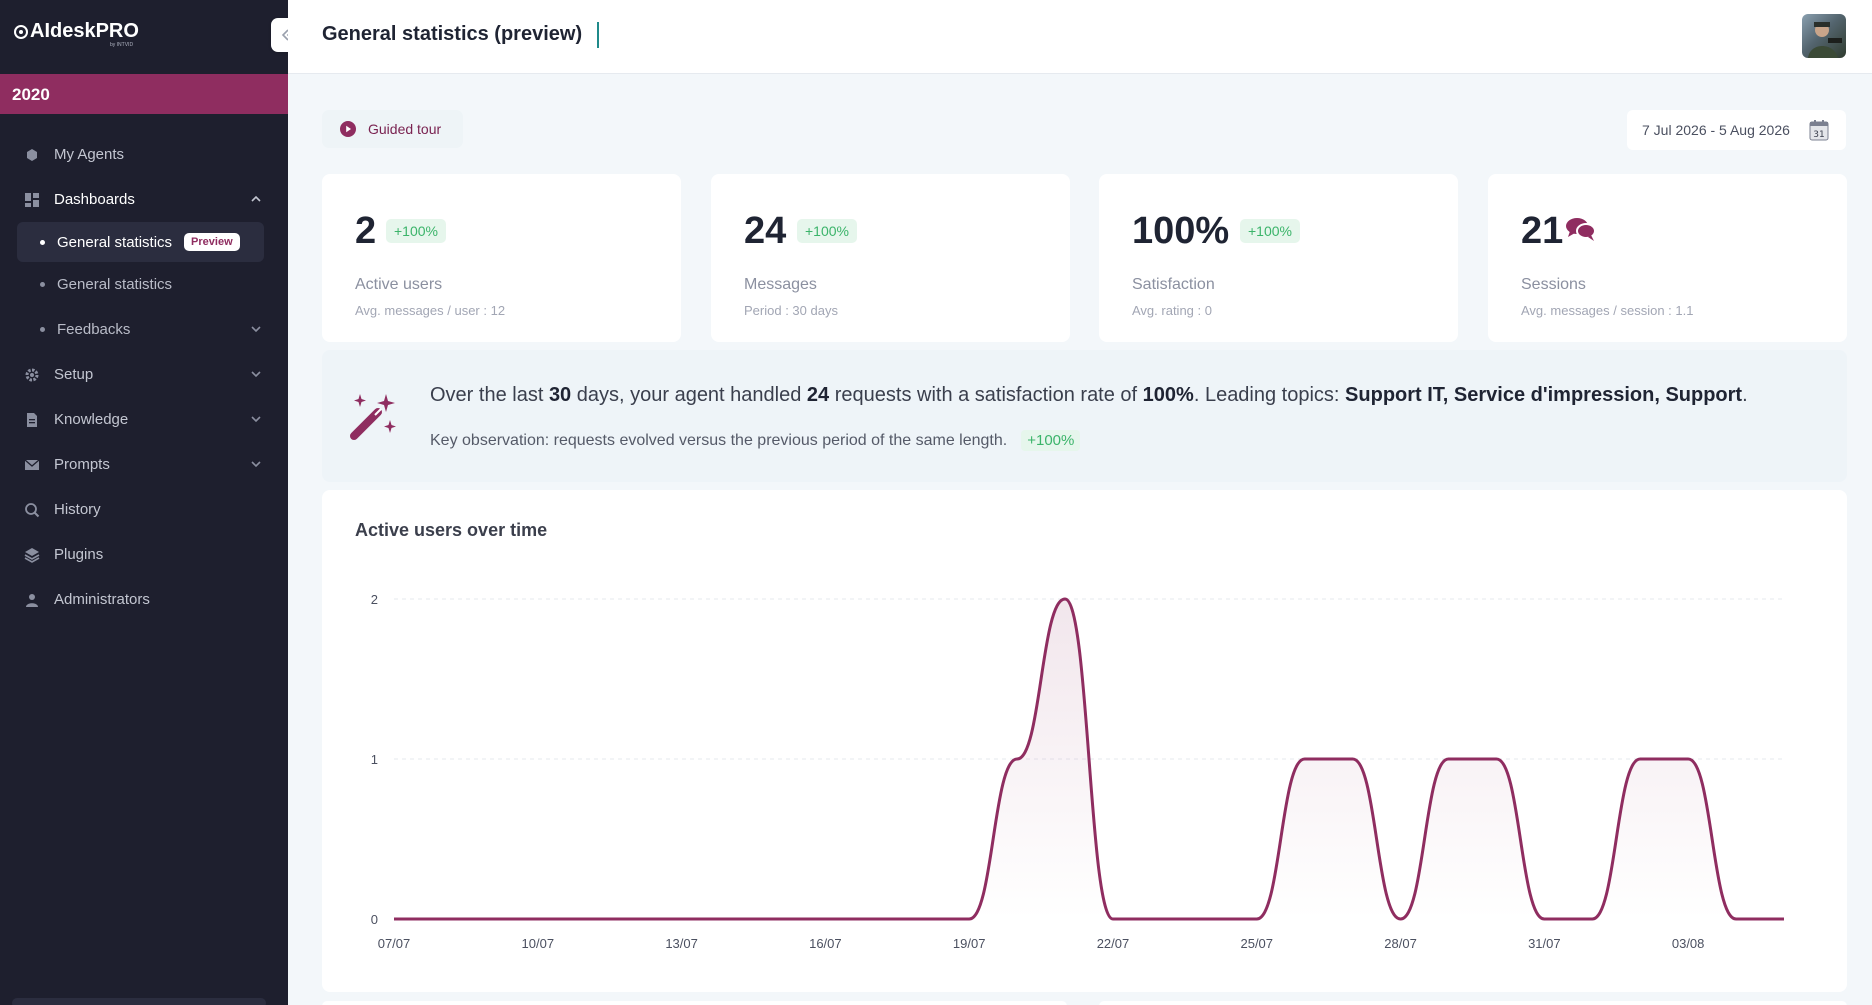 This screenshot has width=1872, height=1005. What do you see at coordinates (890, 258) in the screenshot?
I see `stat-card-messages: 24 +100% Messages Period : 30 days` at bounding box center [890, 258].